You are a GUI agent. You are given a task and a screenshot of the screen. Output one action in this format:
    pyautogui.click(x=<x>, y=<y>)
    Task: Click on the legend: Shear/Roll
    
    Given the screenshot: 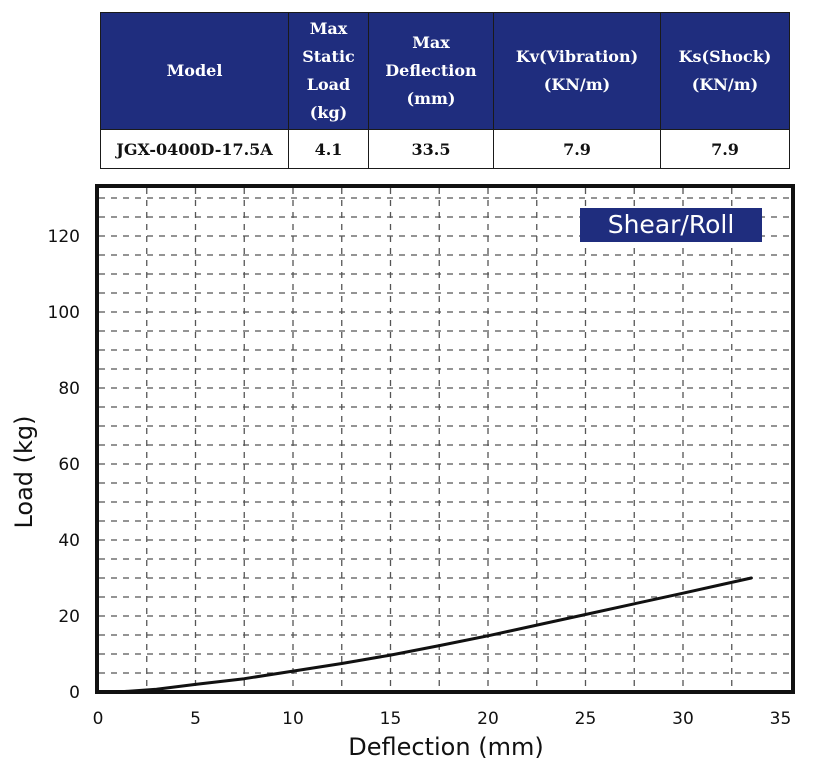 What is the action you would take?
    pyautogui.click(x=671, y=225)
    